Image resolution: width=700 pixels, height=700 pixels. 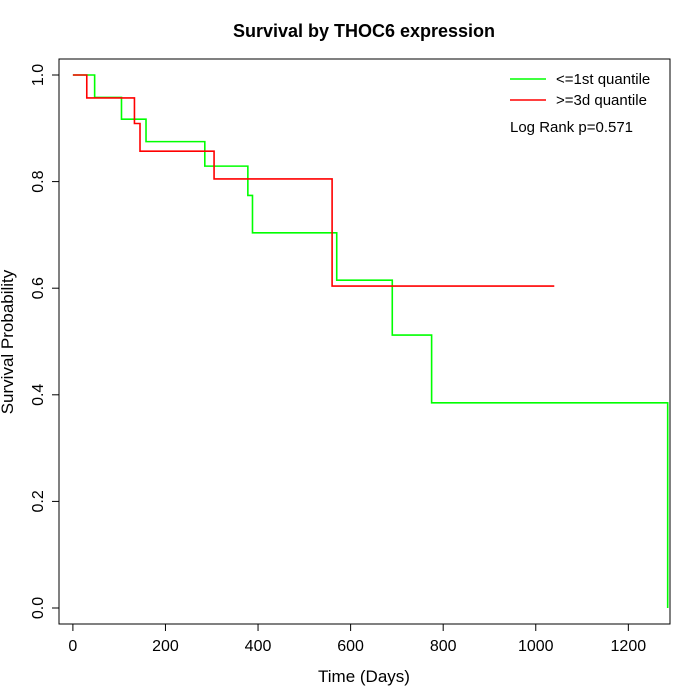 I want to click on y-tick-label: 1.0, so click(x=38, y=75).